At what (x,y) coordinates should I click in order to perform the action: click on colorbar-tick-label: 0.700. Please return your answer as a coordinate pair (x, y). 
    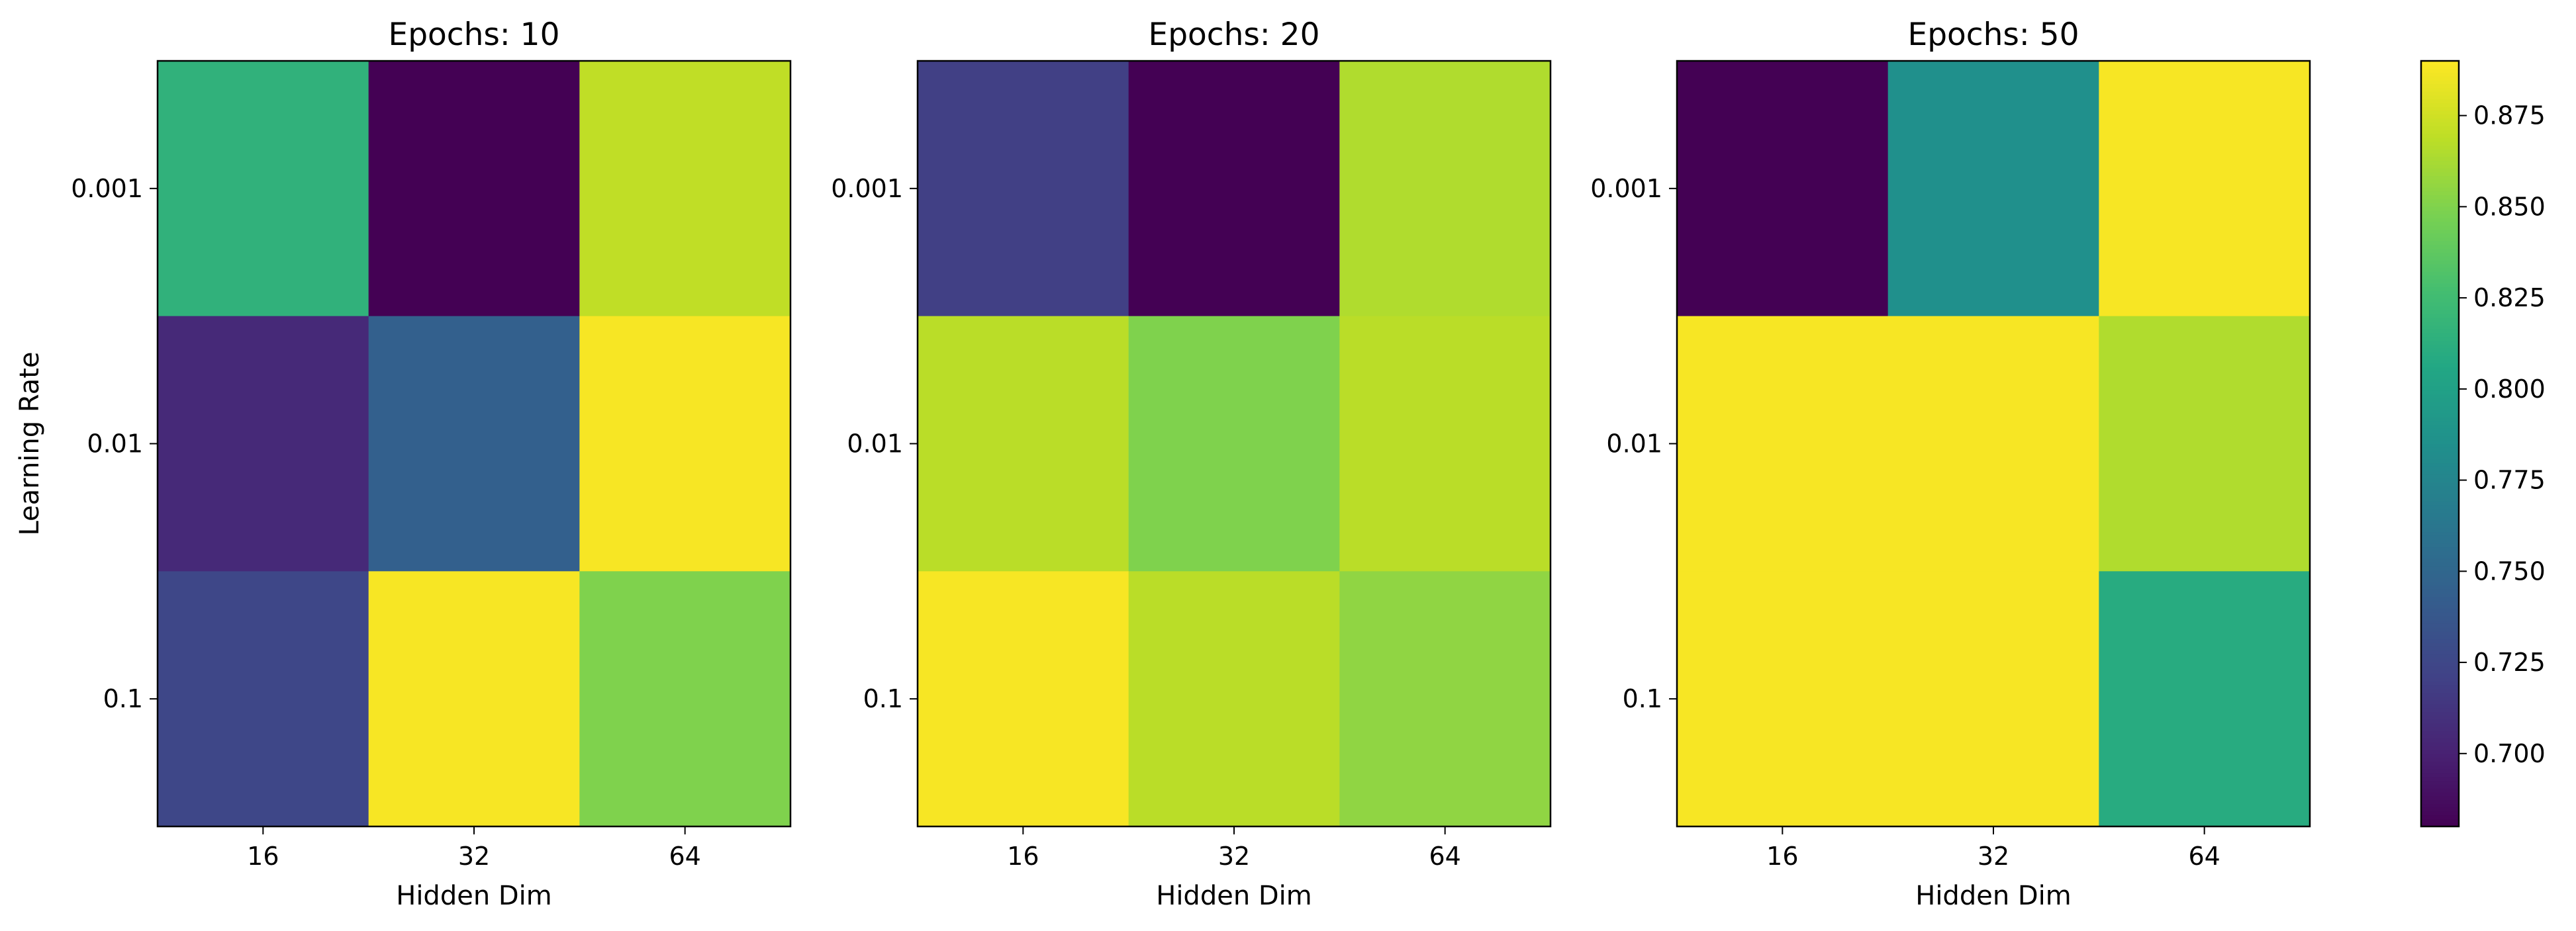
    Looking at the image, I should click on (2509, 753).